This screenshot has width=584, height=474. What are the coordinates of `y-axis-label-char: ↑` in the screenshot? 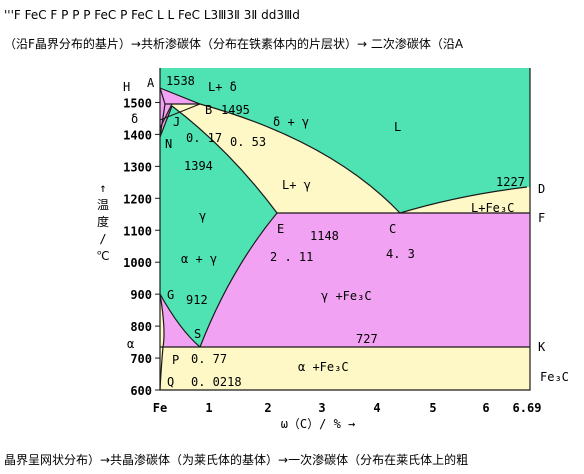 It's located at (102, 188).